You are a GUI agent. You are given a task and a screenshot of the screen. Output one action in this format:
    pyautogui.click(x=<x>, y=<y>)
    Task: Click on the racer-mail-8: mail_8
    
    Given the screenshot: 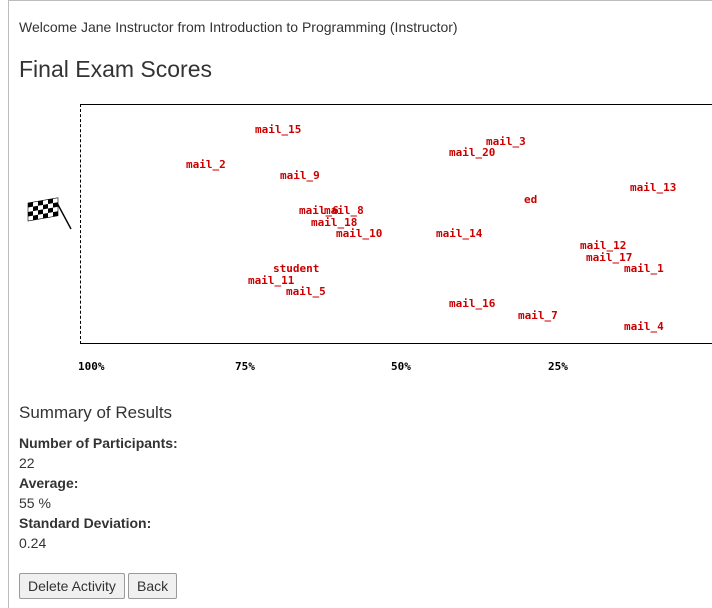 What is the action you would take?
    pyautogui.click(x=344, y=210)
    